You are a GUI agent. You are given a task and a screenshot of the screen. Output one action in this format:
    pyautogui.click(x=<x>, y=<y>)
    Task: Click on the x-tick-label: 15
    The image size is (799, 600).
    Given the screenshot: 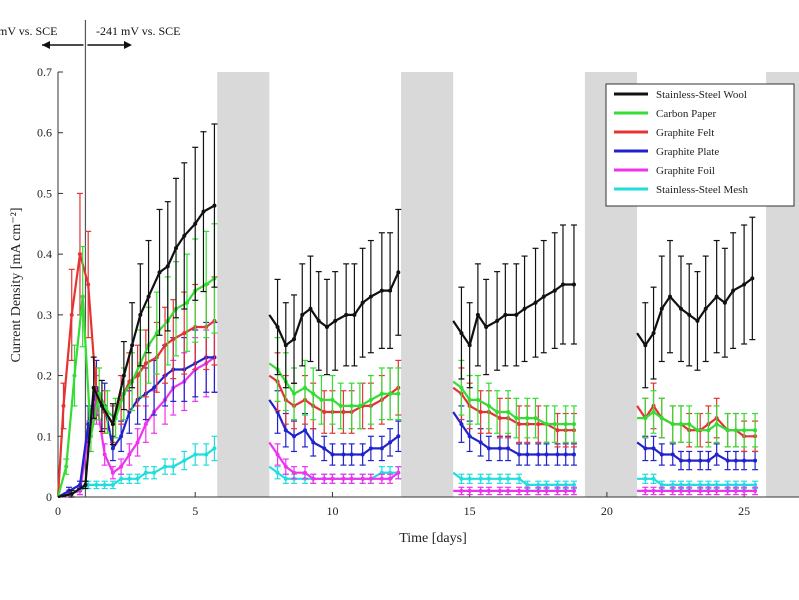 What is the action you would take?
    pyautogui.click(x=470, y=511)
    